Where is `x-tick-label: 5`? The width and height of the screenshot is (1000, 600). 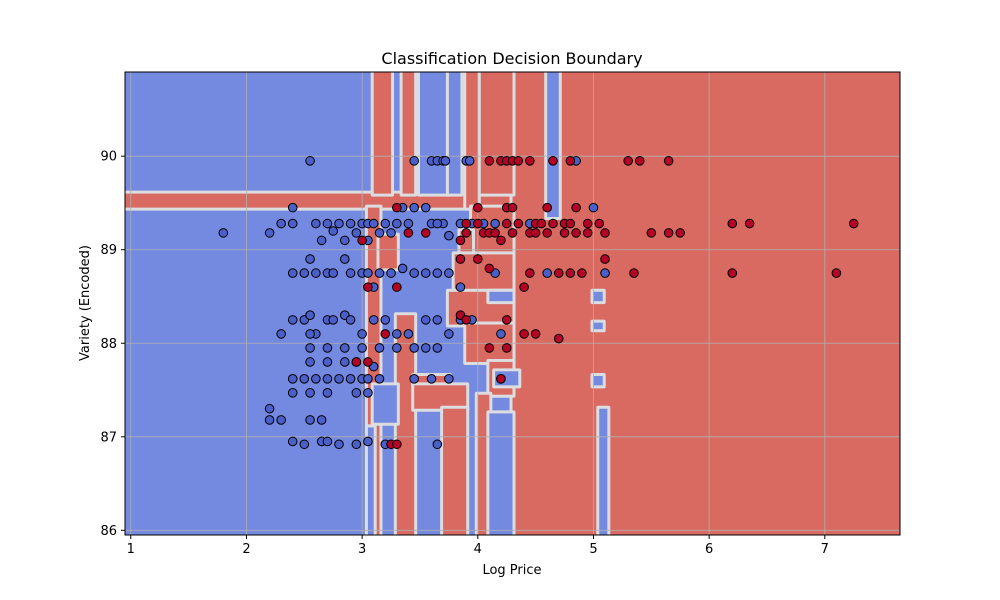
x-tick-label: 5 is located at coordinates (593, 549).